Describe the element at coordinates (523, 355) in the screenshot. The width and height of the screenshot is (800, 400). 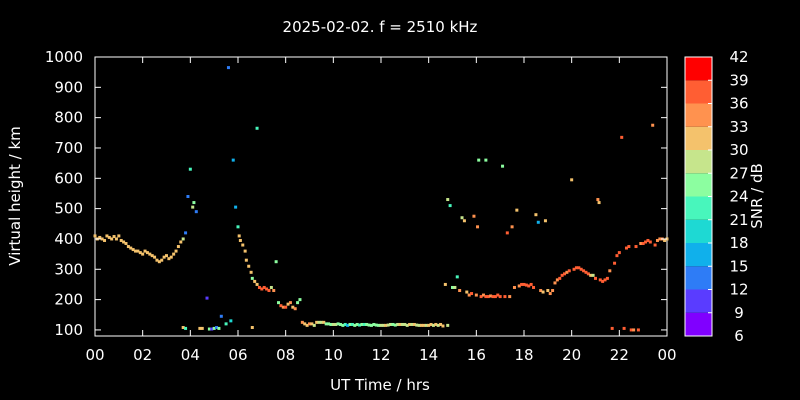
I see `x-tick-label: 18` at that location.